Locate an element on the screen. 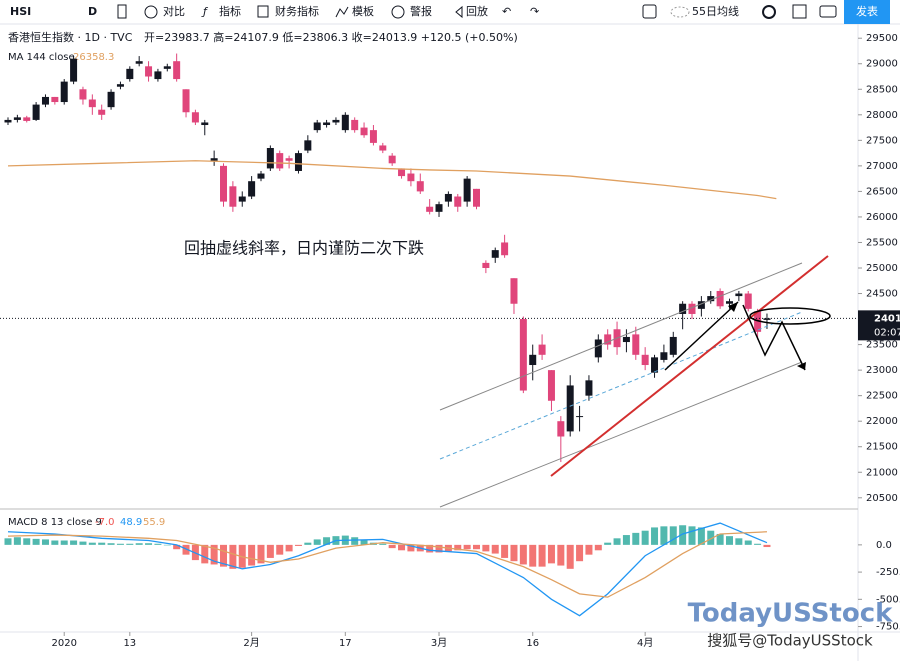 This screenshot has width=900, height=665. y-tick-label: 28500 is located at coordinates (882, 89).